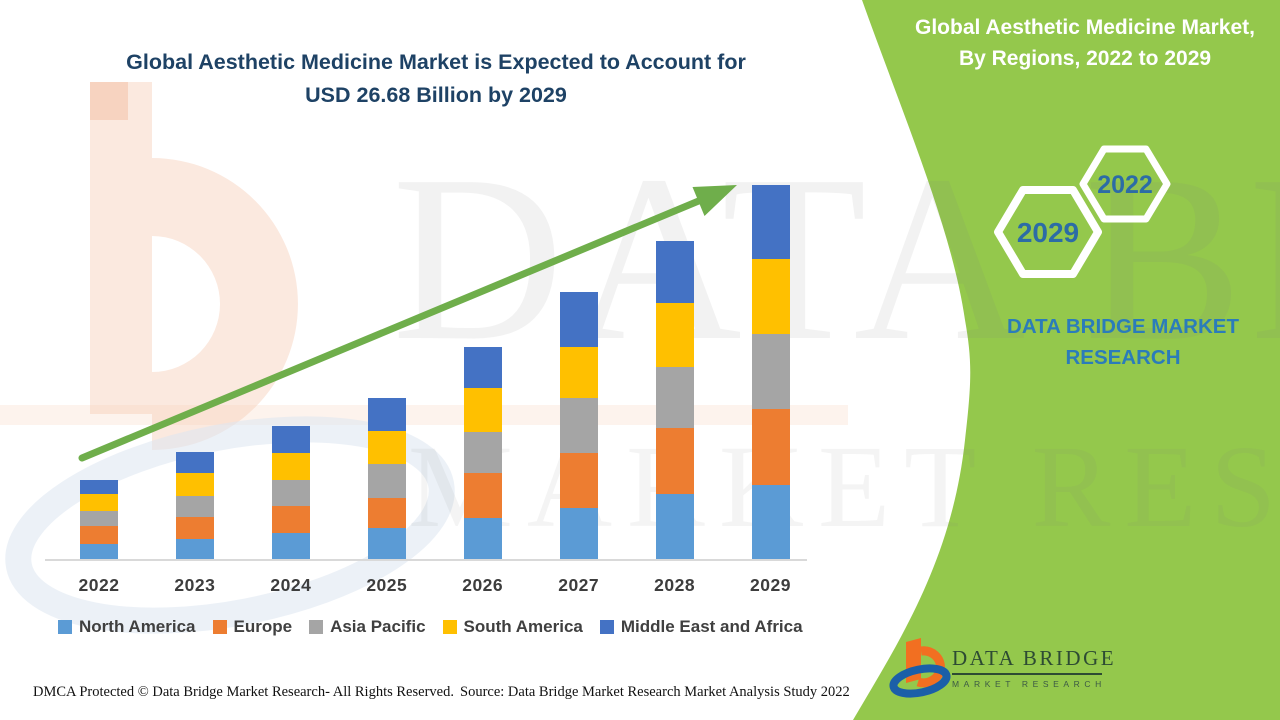 This screenshot has width=1280, height=720. I want to click on legend-item-europe: Europe, so click(252, 627).